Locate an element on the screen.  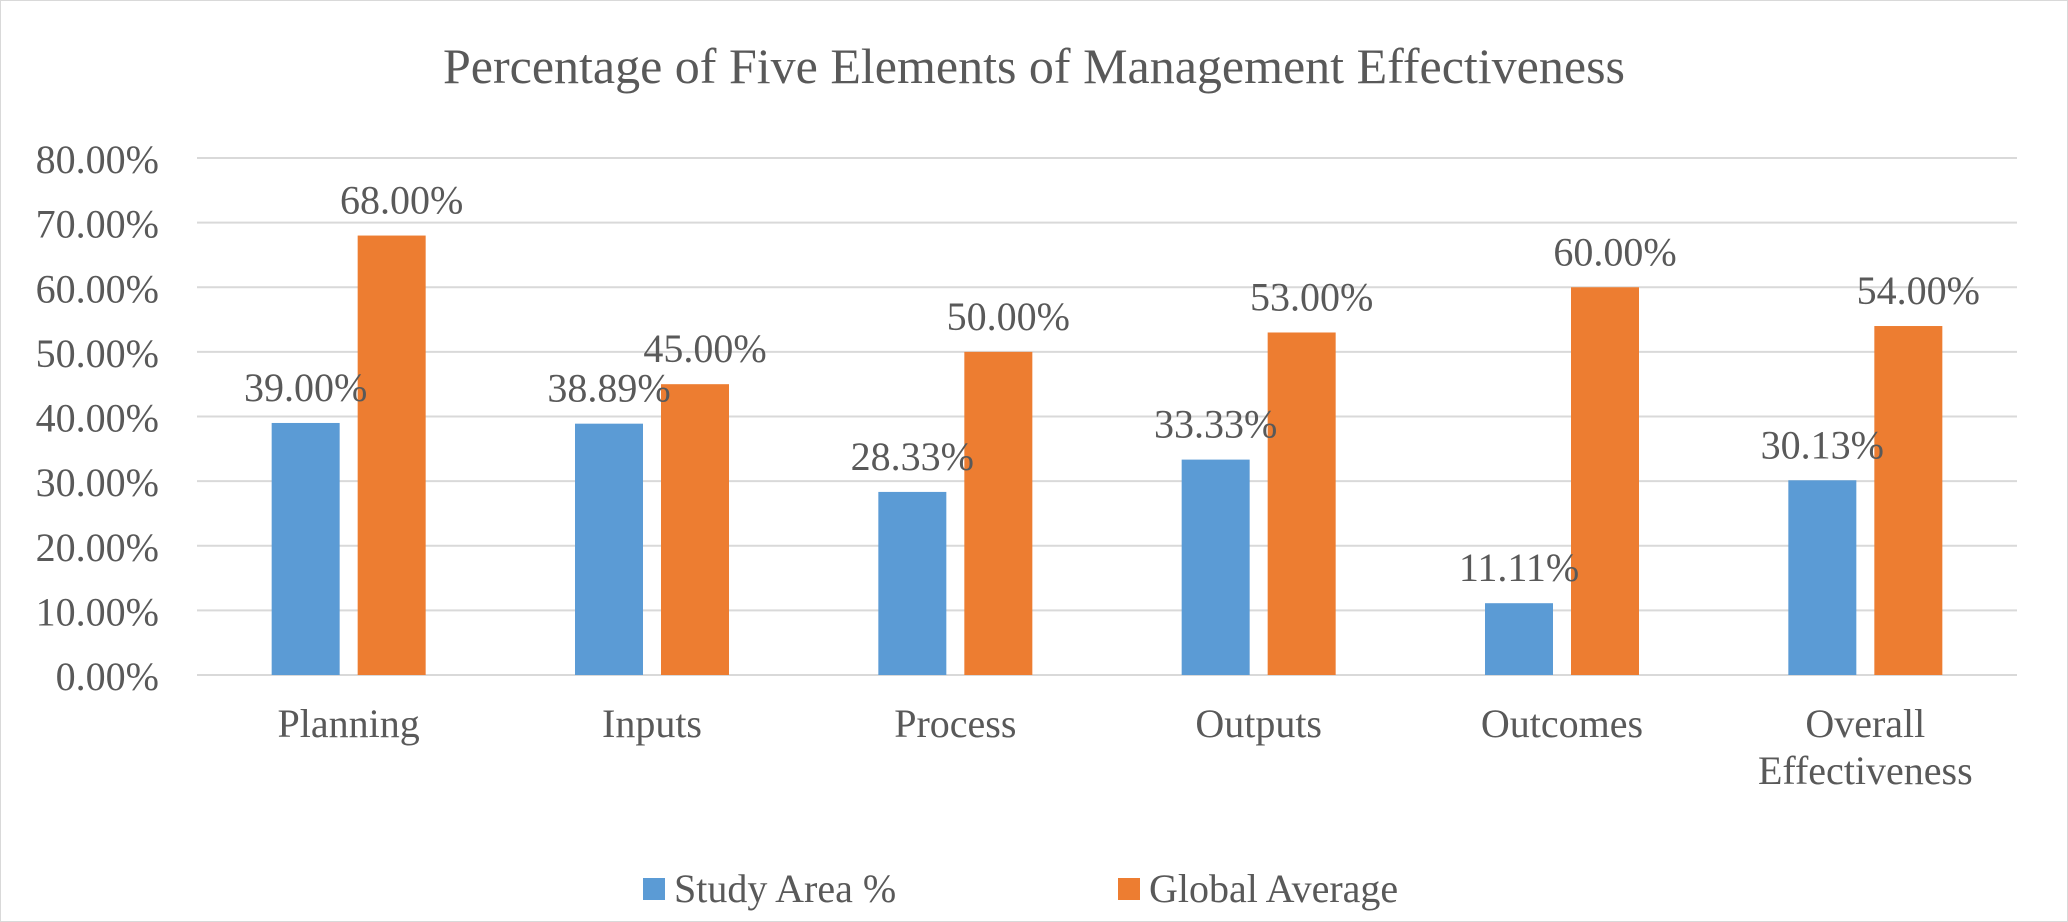
data-label: 60.00% is located at coordinates (1614, 251).